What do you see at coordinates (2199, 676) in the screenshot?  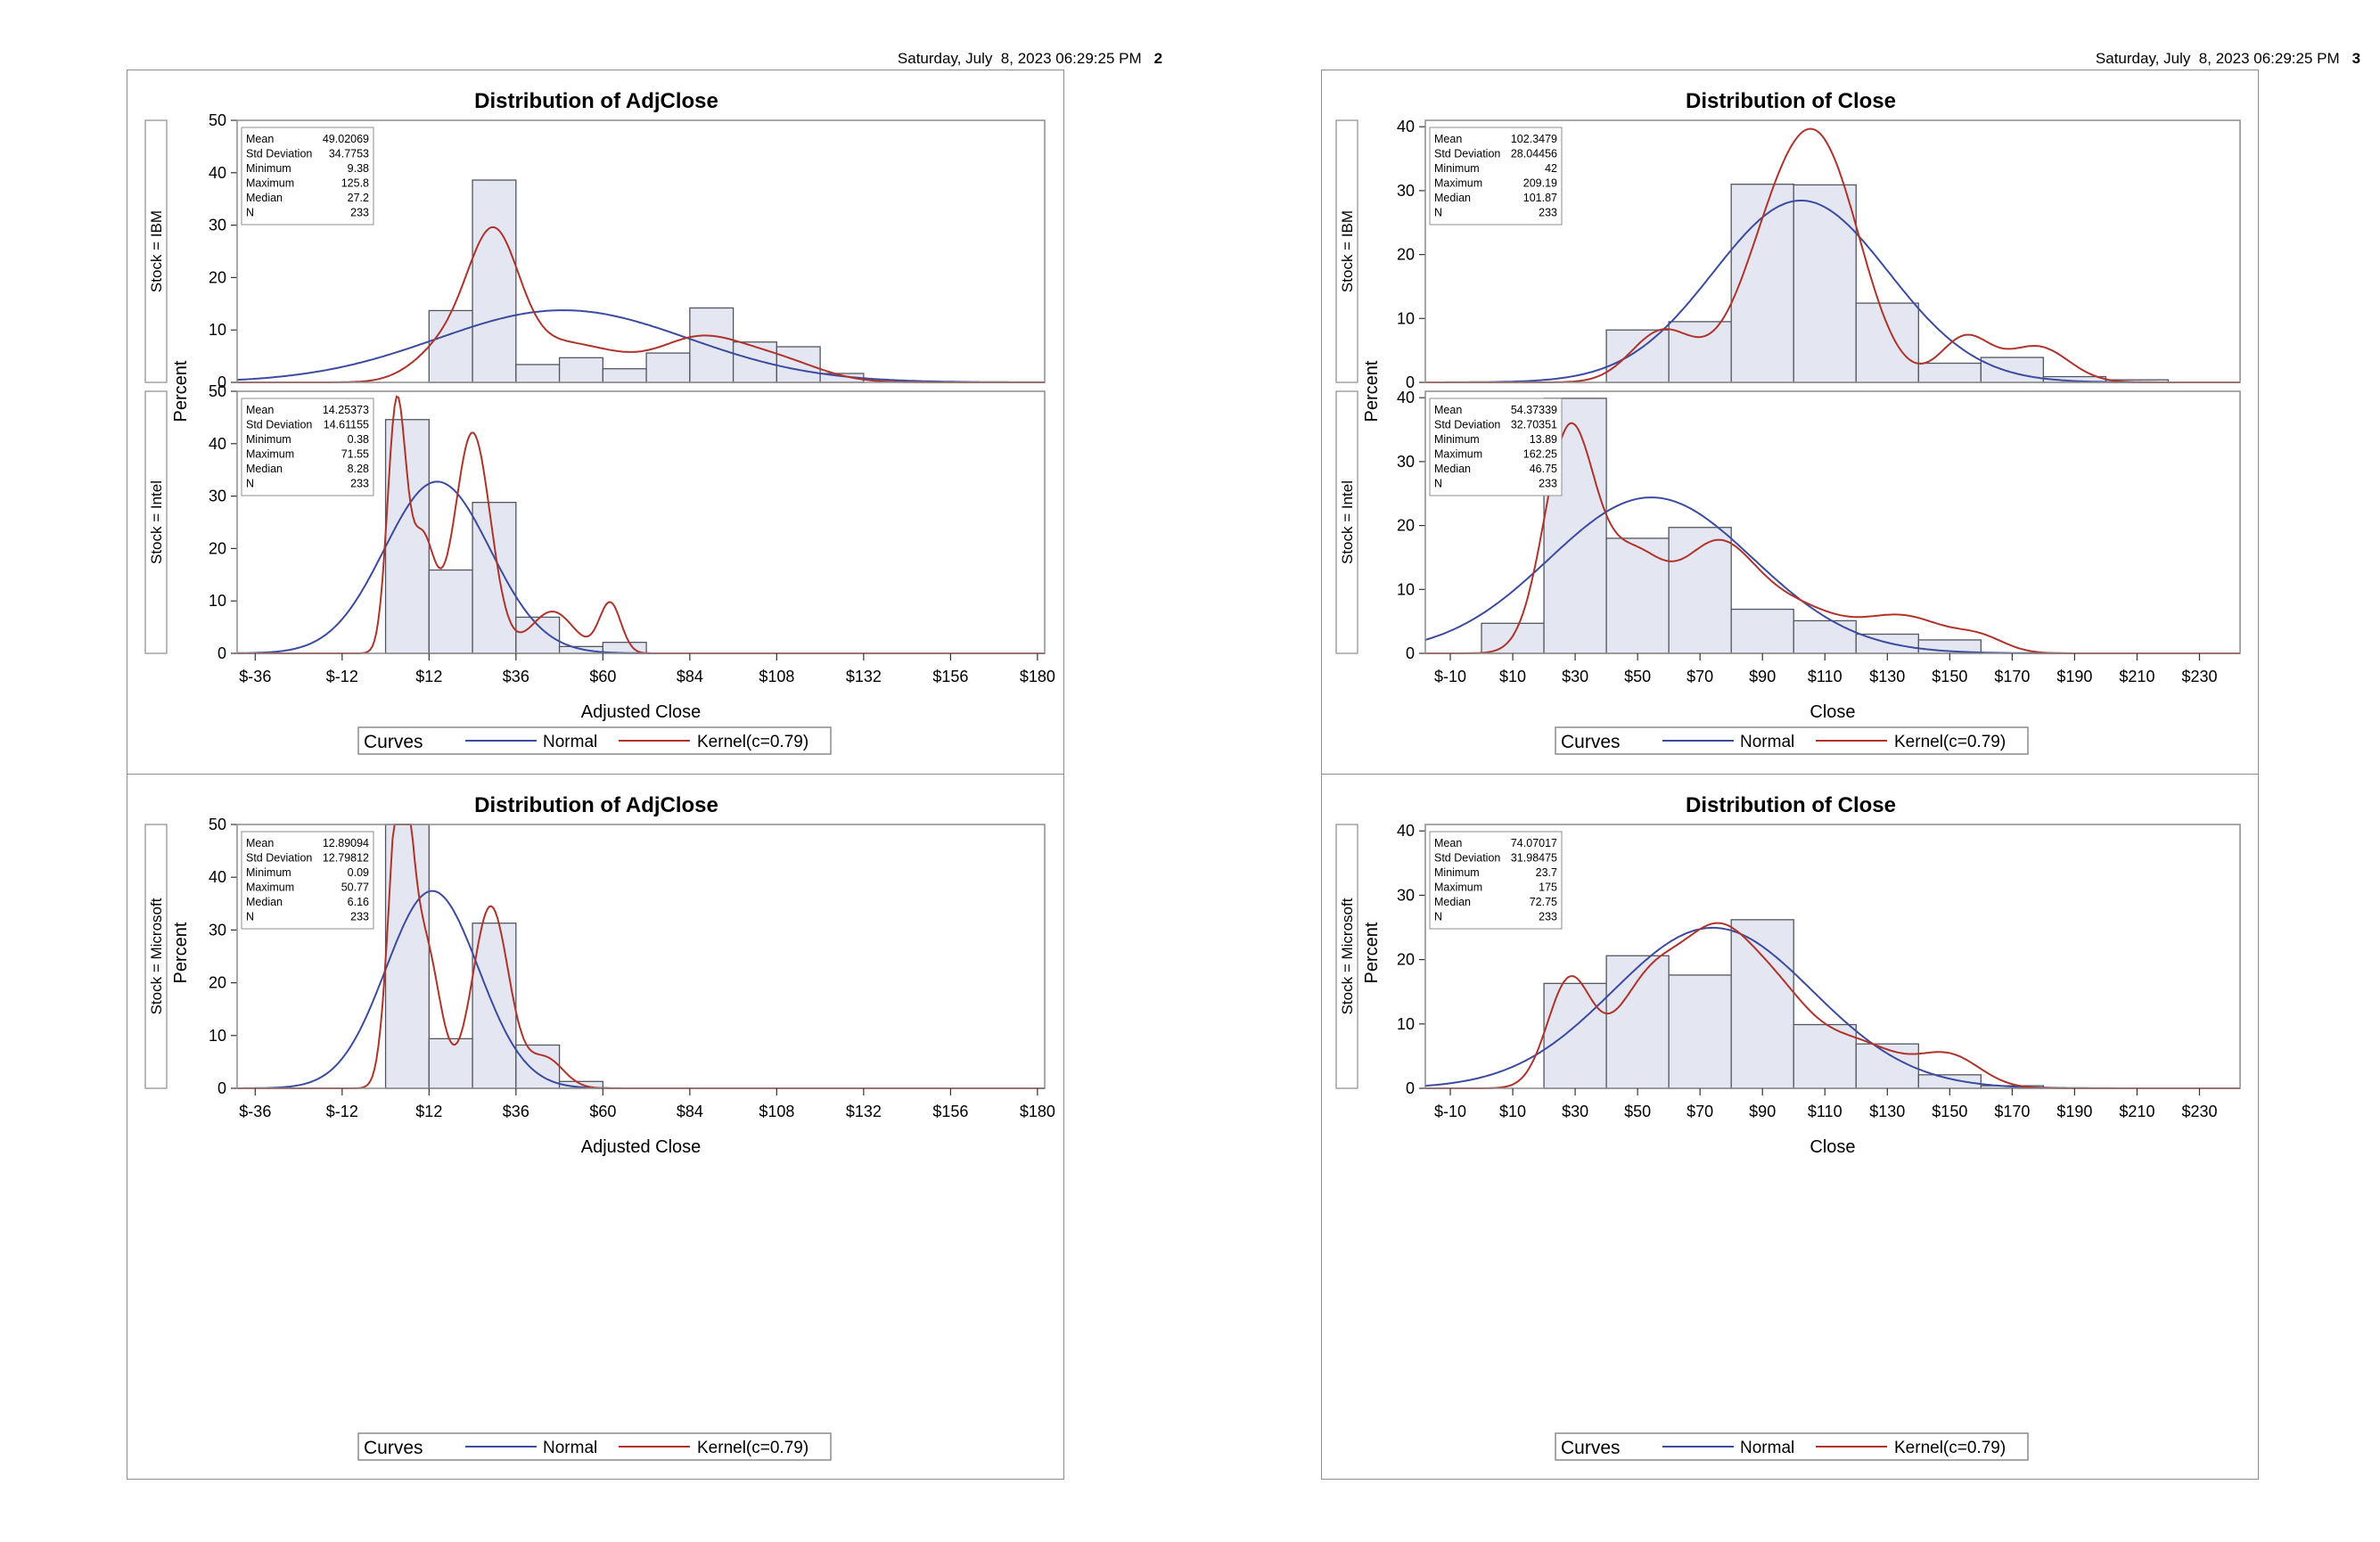 I see `x-tick-label: $230` at bounding box center [2199, 676].